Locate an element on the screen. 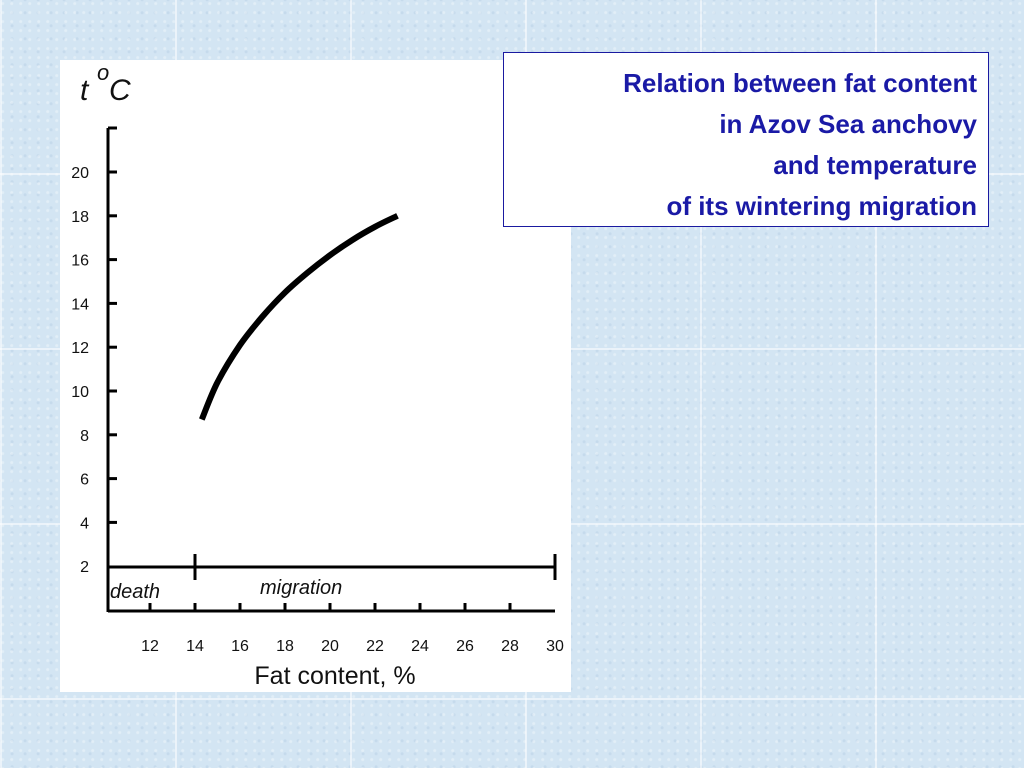 This screenshot has height=768, width=1024. y-tick-label: 14 is located at coordinates (80, 304).